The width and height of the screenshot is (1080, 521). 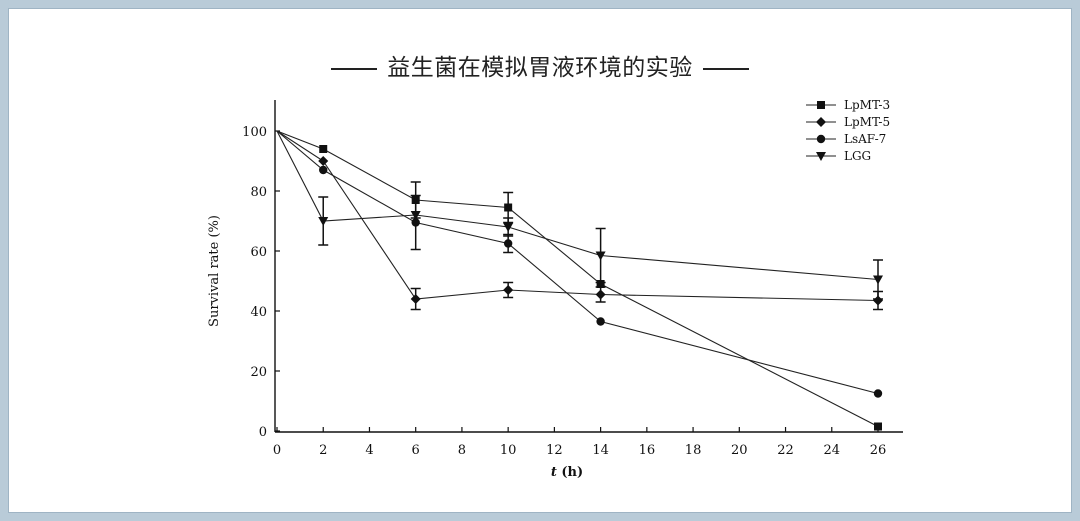 I want to click on x-axis-label-unit: (h), so click(x=570, y=472).